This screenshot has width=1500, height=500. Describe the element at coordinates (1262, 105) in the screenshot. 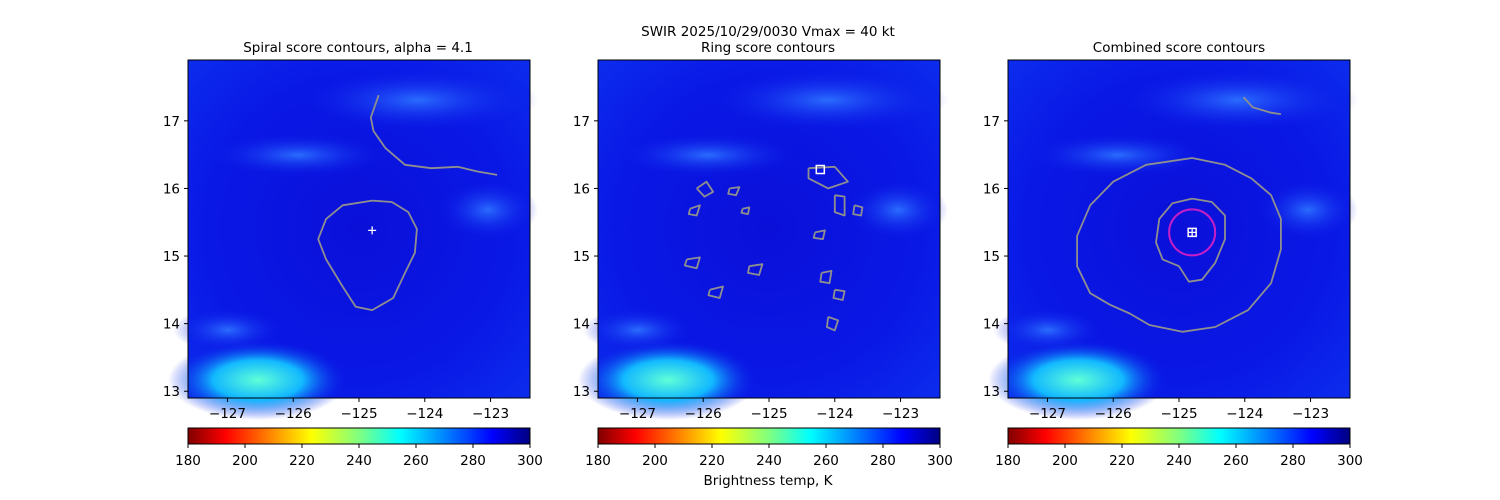

I see `contour-north` at that location.